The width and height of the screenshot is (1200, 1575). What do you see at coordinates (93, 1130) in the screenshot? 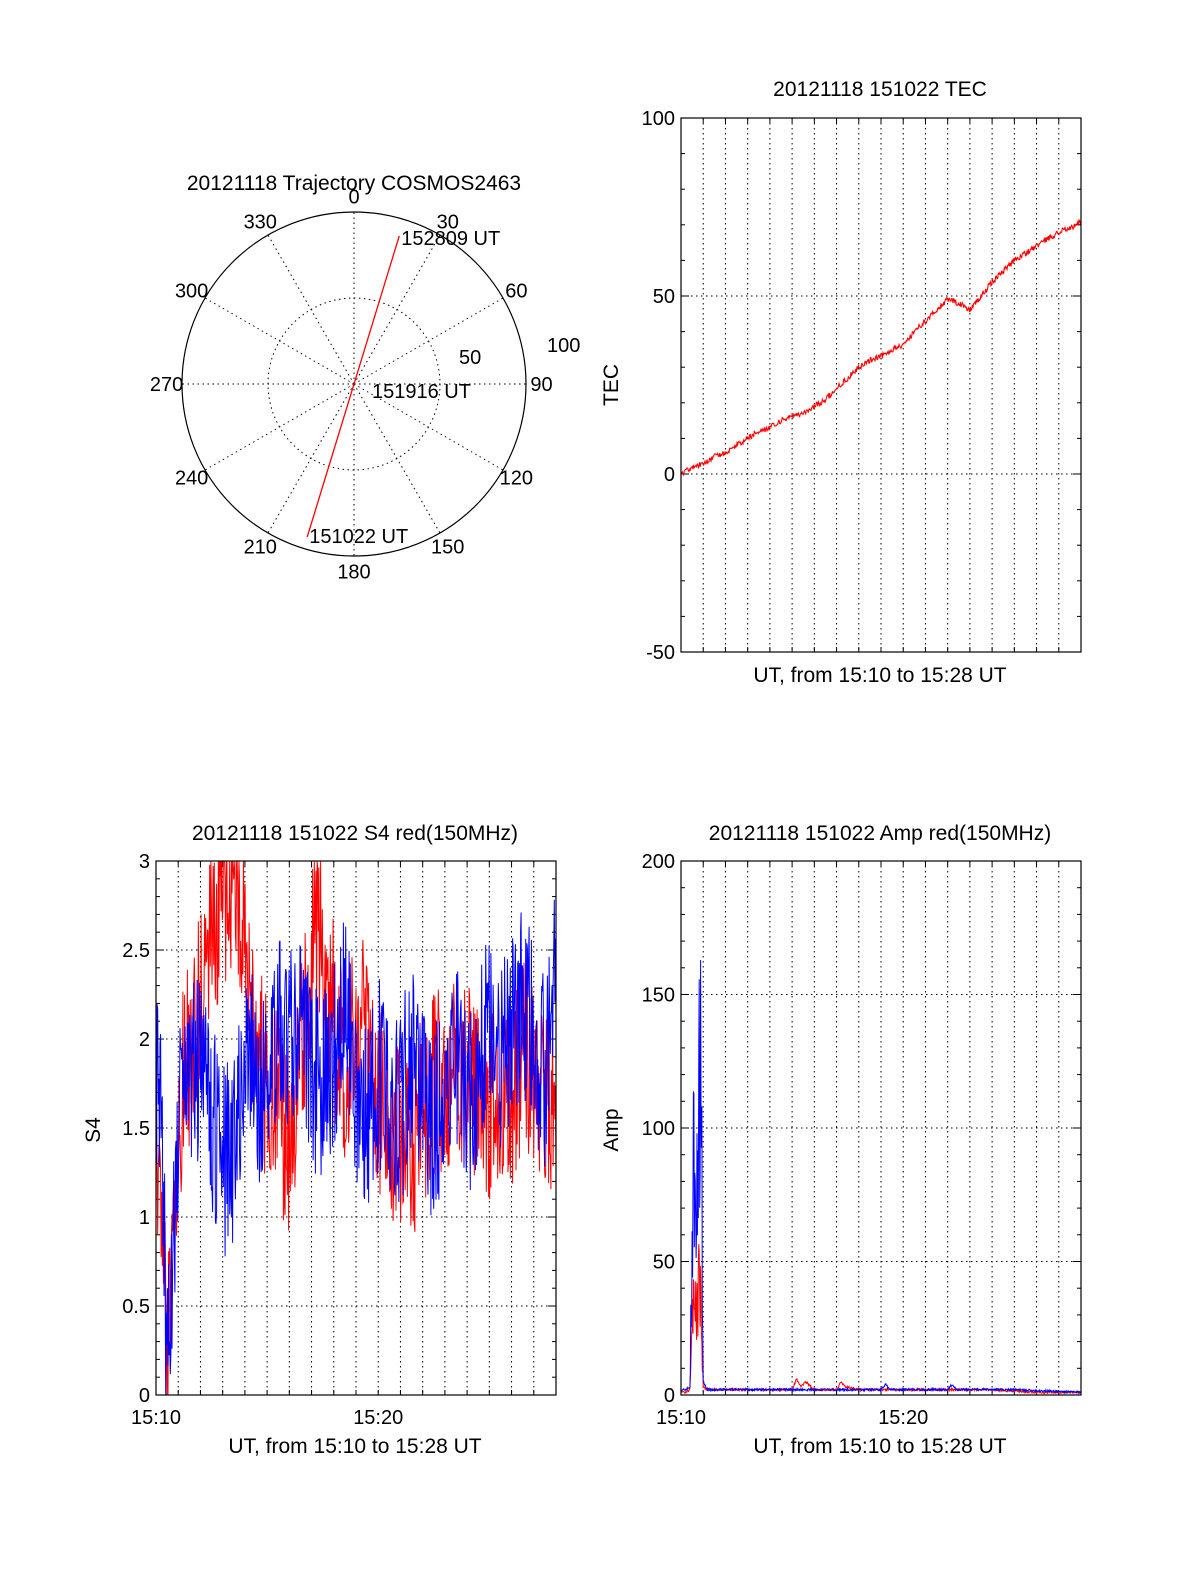
I see `s4-y-axis-label: S4` at bounding box center [93, 1130].